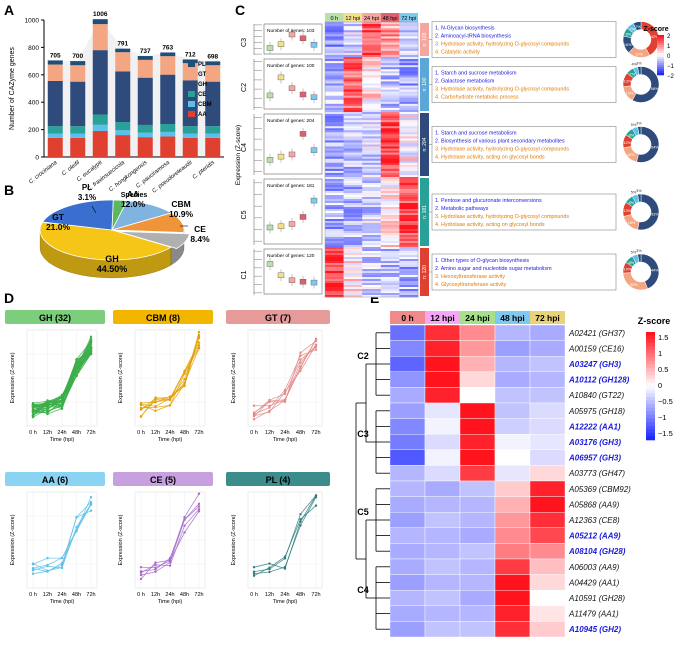 The image size is (685, 658). What do you see at coordinates (314, 45) in the screenshot?
I see `c-box` at bounding box center [314, 45].